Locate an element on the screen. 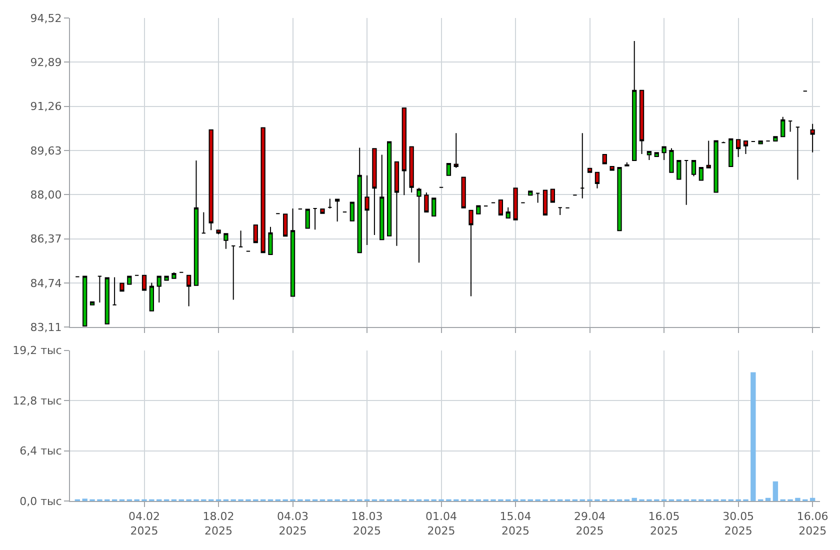 This screenshot has width=840, height=550. x-tick-label: 18.02 2025 is located at coordinates (218, 524).